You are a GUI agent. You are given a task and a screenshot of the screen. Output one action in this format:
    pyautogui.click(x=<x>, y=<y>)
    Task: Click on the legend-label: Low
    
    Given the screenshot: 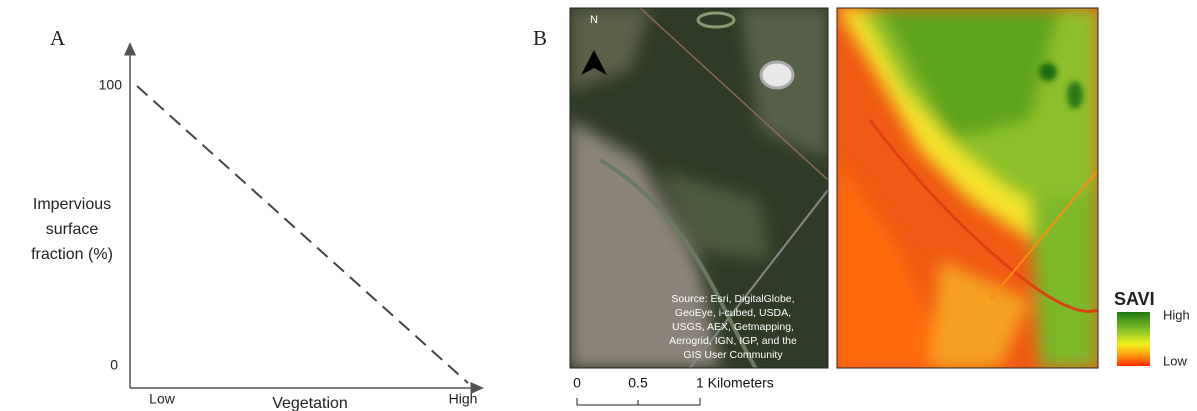 What is the action you would take?
    pyautogui.click(x=1175, y=360)
    